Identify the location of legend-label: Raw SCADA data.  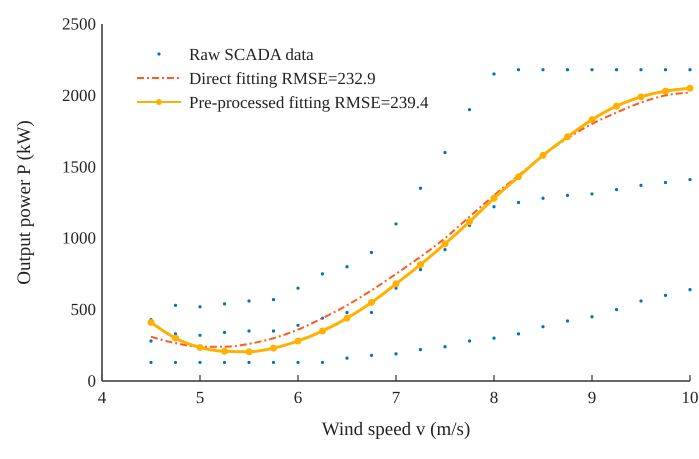
(251, 54).